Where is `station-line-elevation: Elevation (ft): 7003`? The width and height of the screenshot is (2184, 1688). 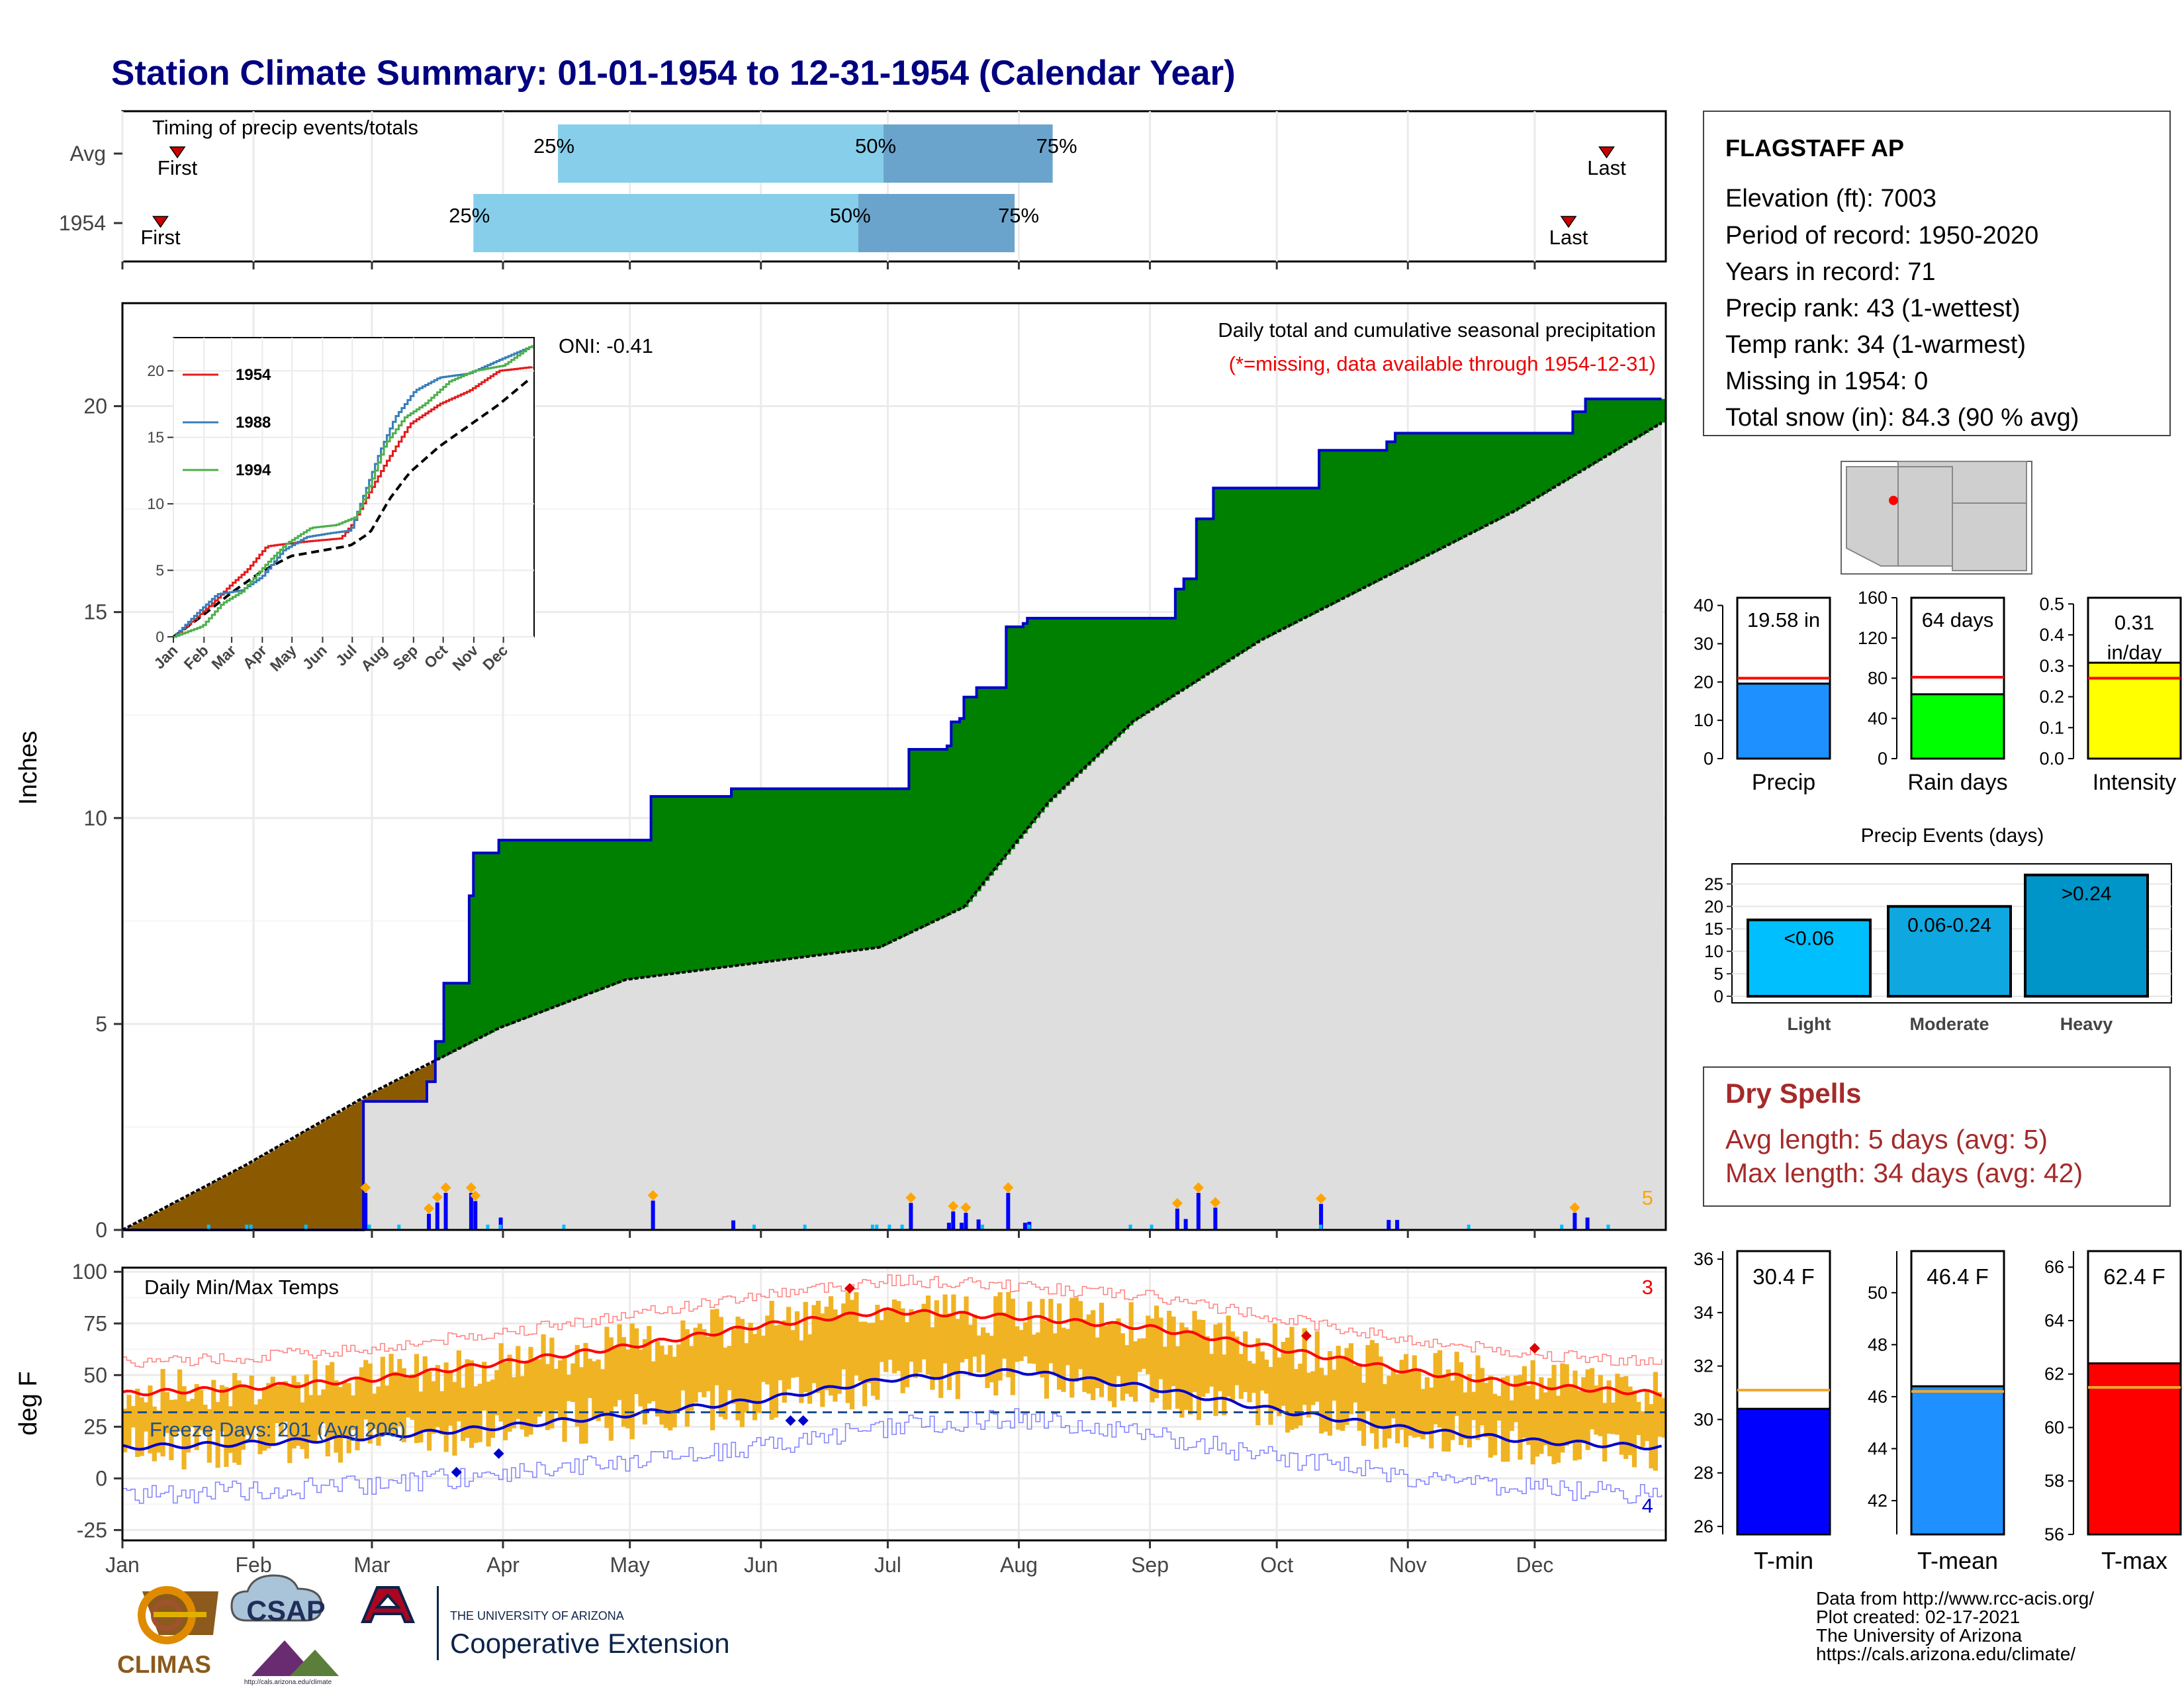 station-line-elevation: Elevation (ft): 7003 is located at coordinates (1831, 198).